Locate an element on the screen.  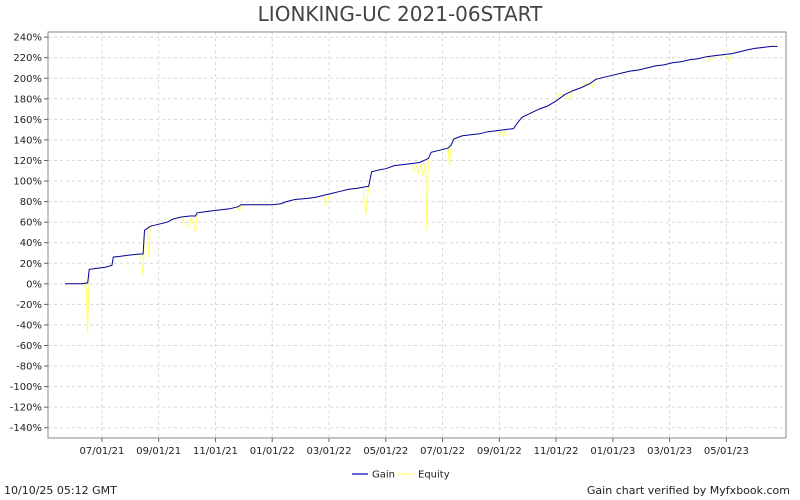
x-tick-label: 07/01/21 is located at coordinates (101, 451).